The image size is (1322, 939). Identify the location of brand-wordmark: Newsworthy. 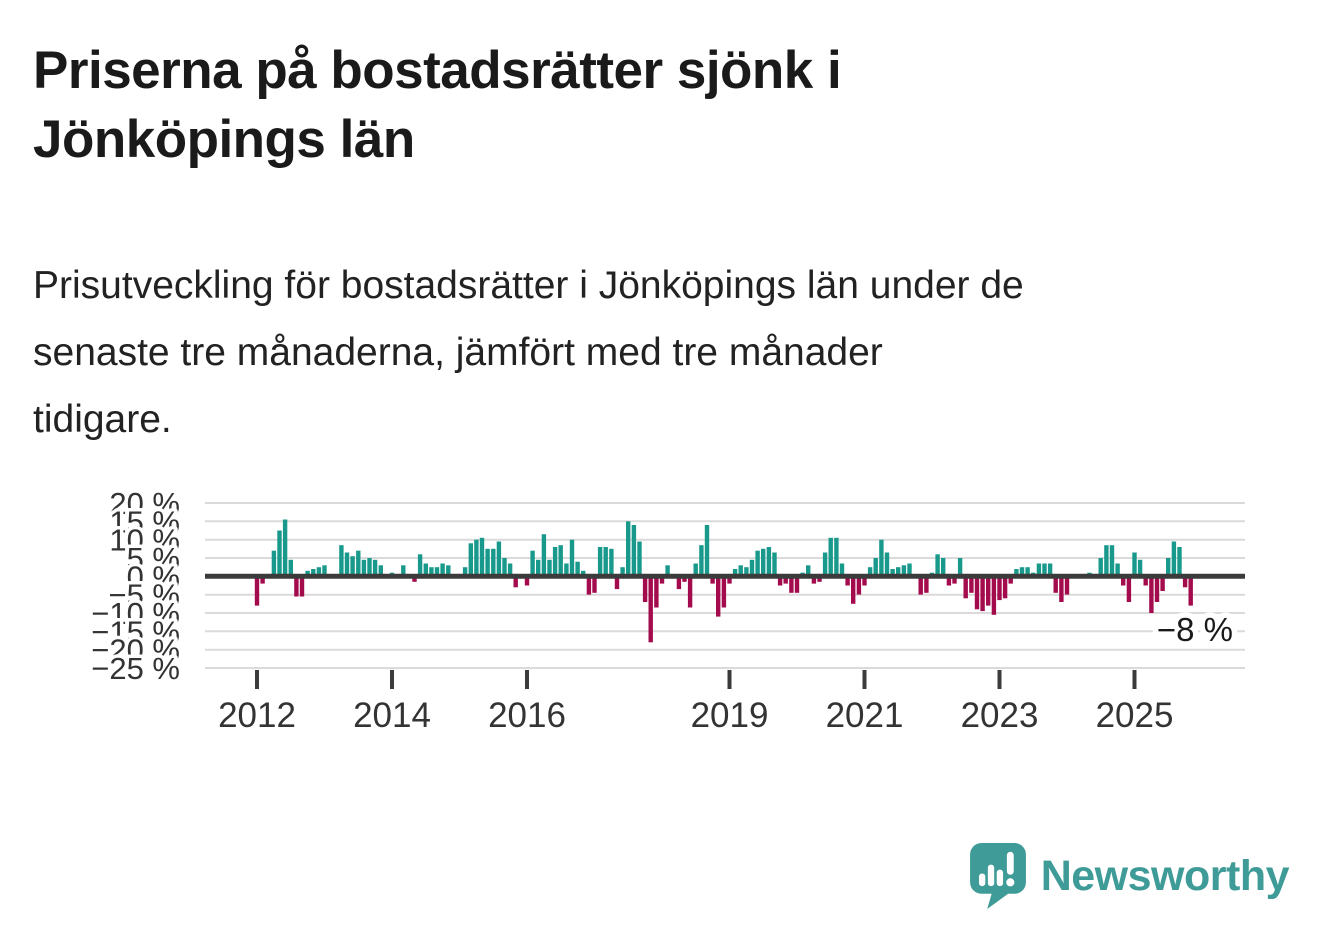
(1165, 875).